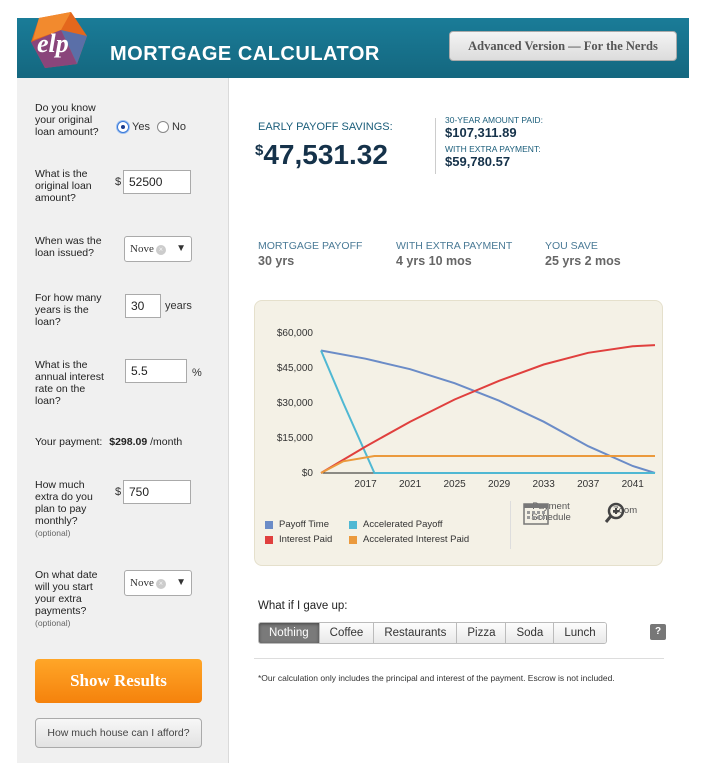  What do you see at coordinates (156, 371) in the screenshot?
I see `interest-rate-input: 5.5` at bounding box center [156, 371].